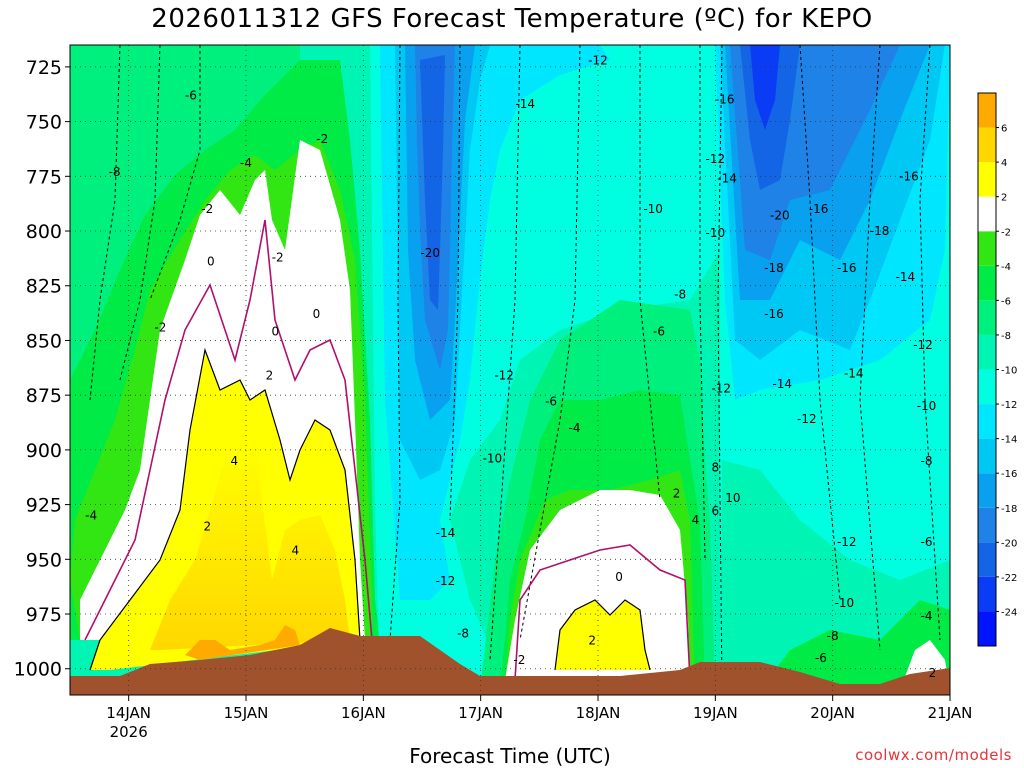 This screenshot has height=768, width=1024. What do you see at coordinates (597, 585) in the screenshot?
I see `region-zero-middle` at bounding box center [597, 585].